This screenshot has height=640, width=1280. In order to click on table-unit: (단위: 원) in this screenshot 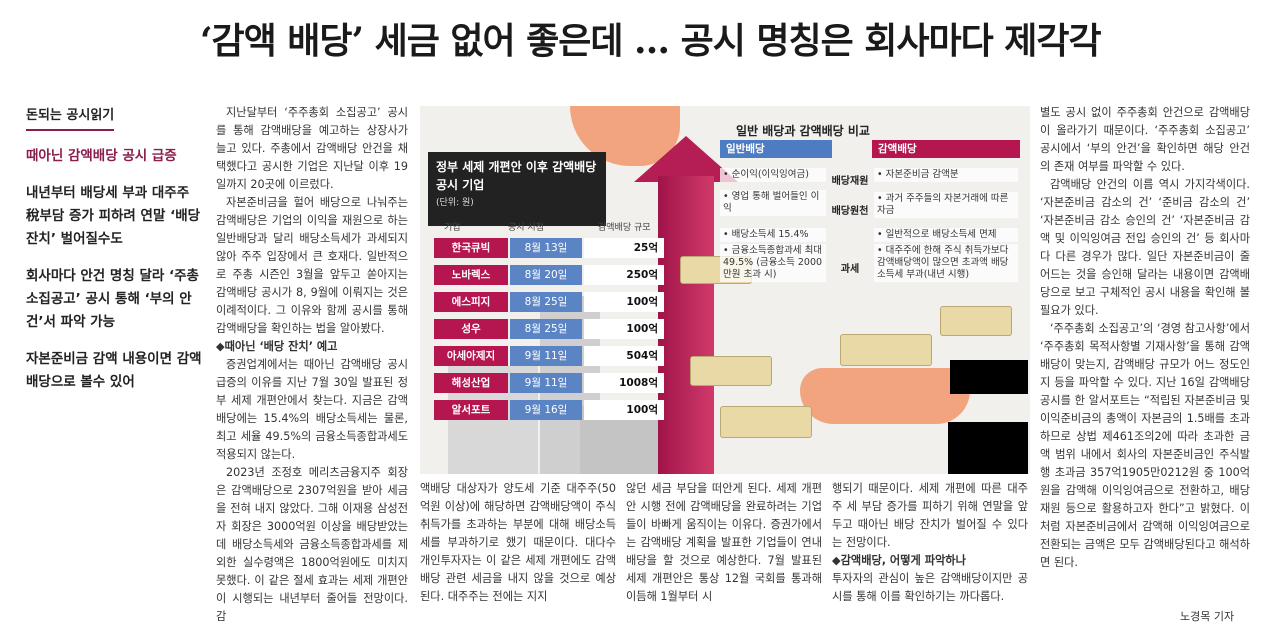, I will do `click(455, 203)`.